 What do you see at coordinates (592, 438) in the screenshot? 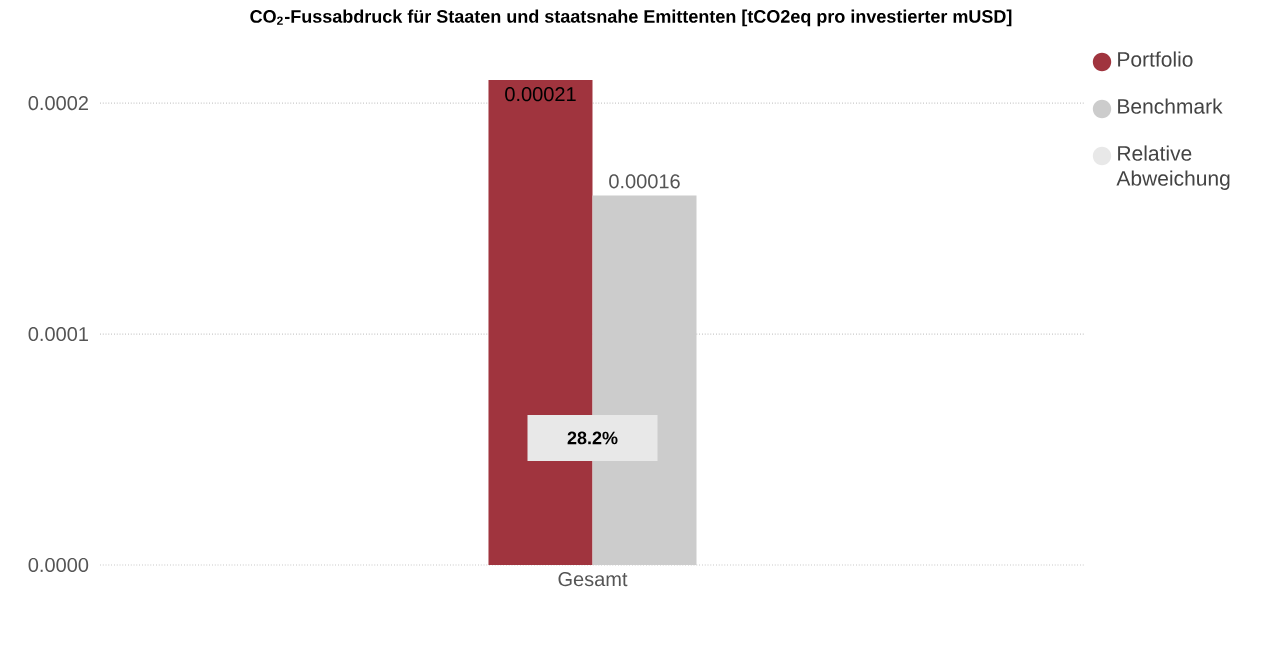
I see `annotation: 28.2%` at bounding box center [592, 438].